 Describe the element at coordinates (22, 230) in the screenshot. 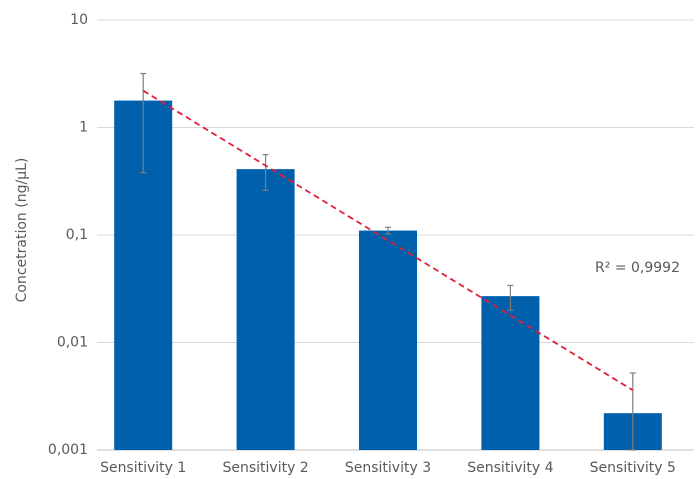

I see `y-axis-title: Concetration (ng/µL)` at that location.